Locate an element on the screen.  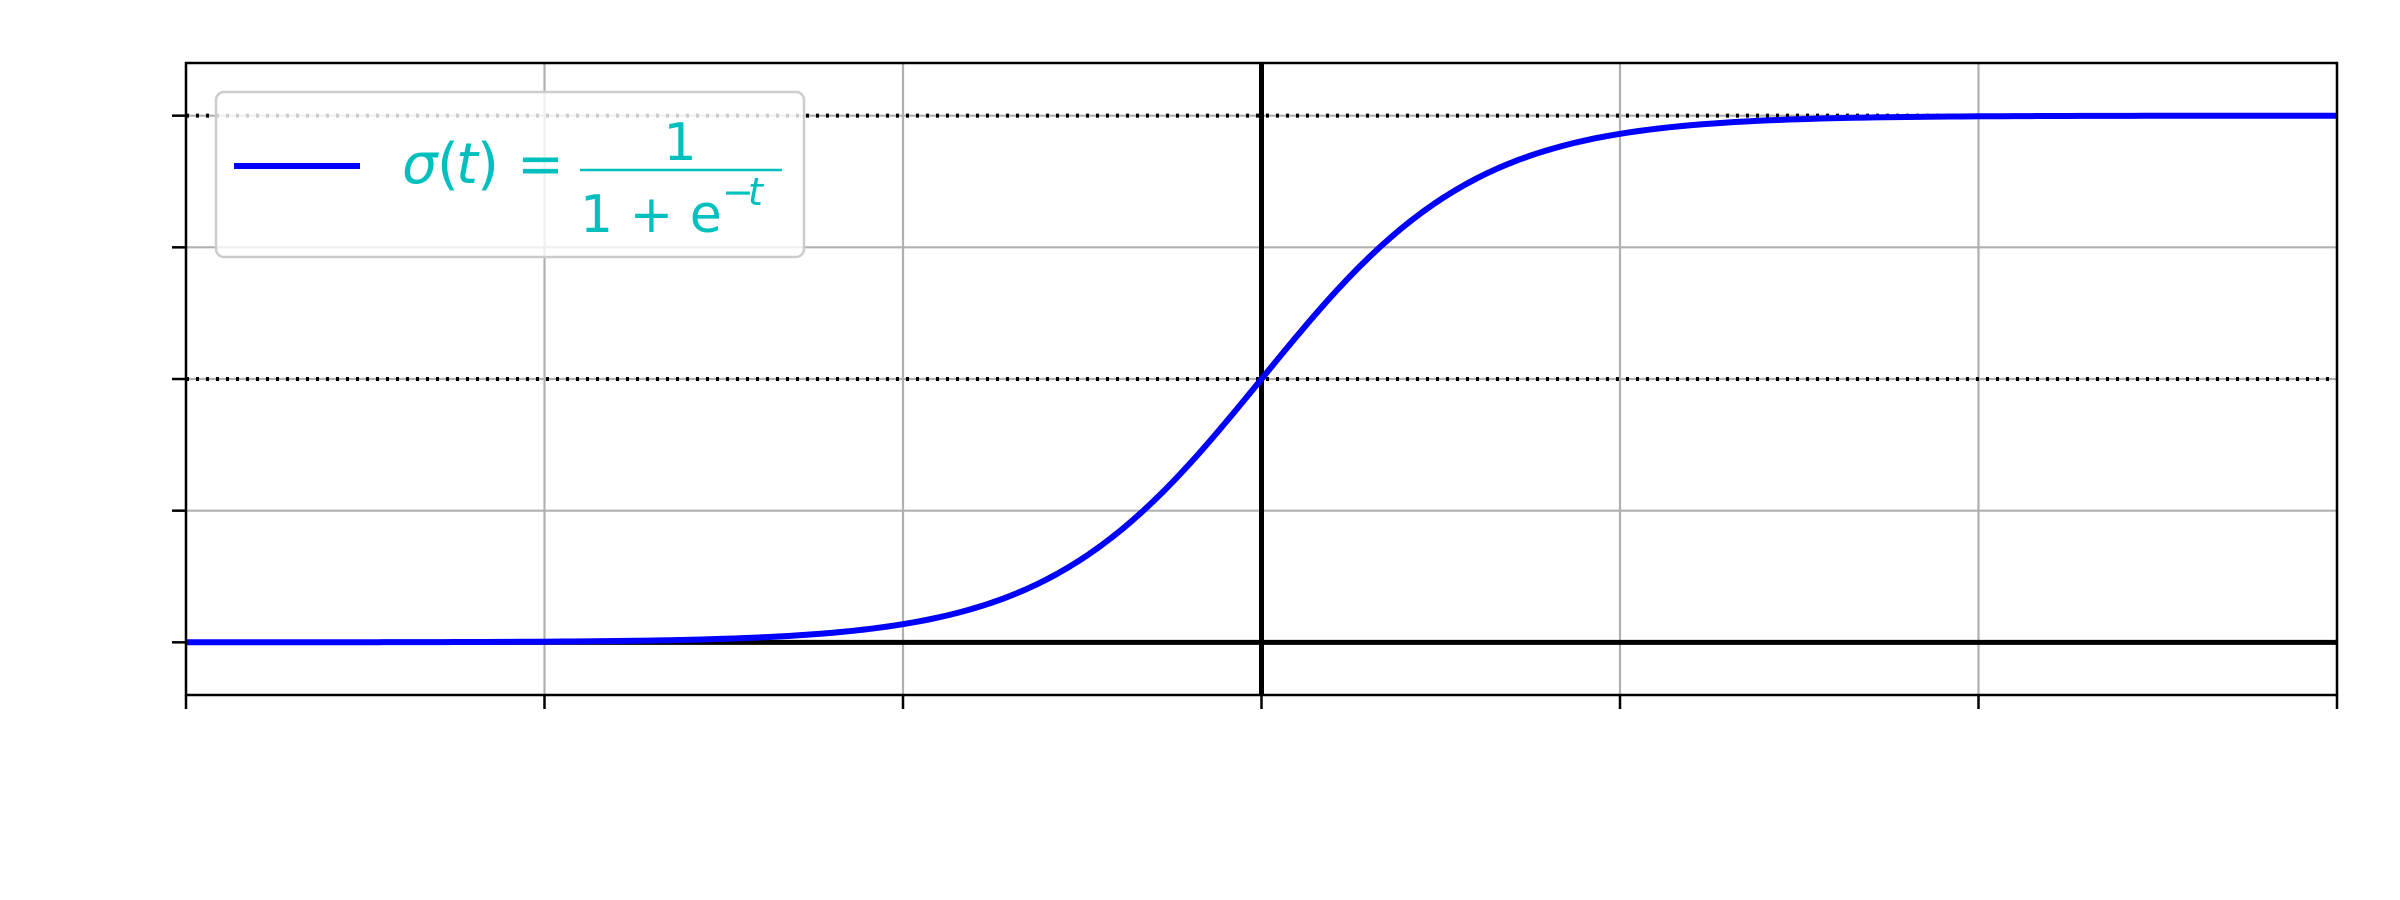
legend-label-sigma: σ is located at coordinates (420, 164).